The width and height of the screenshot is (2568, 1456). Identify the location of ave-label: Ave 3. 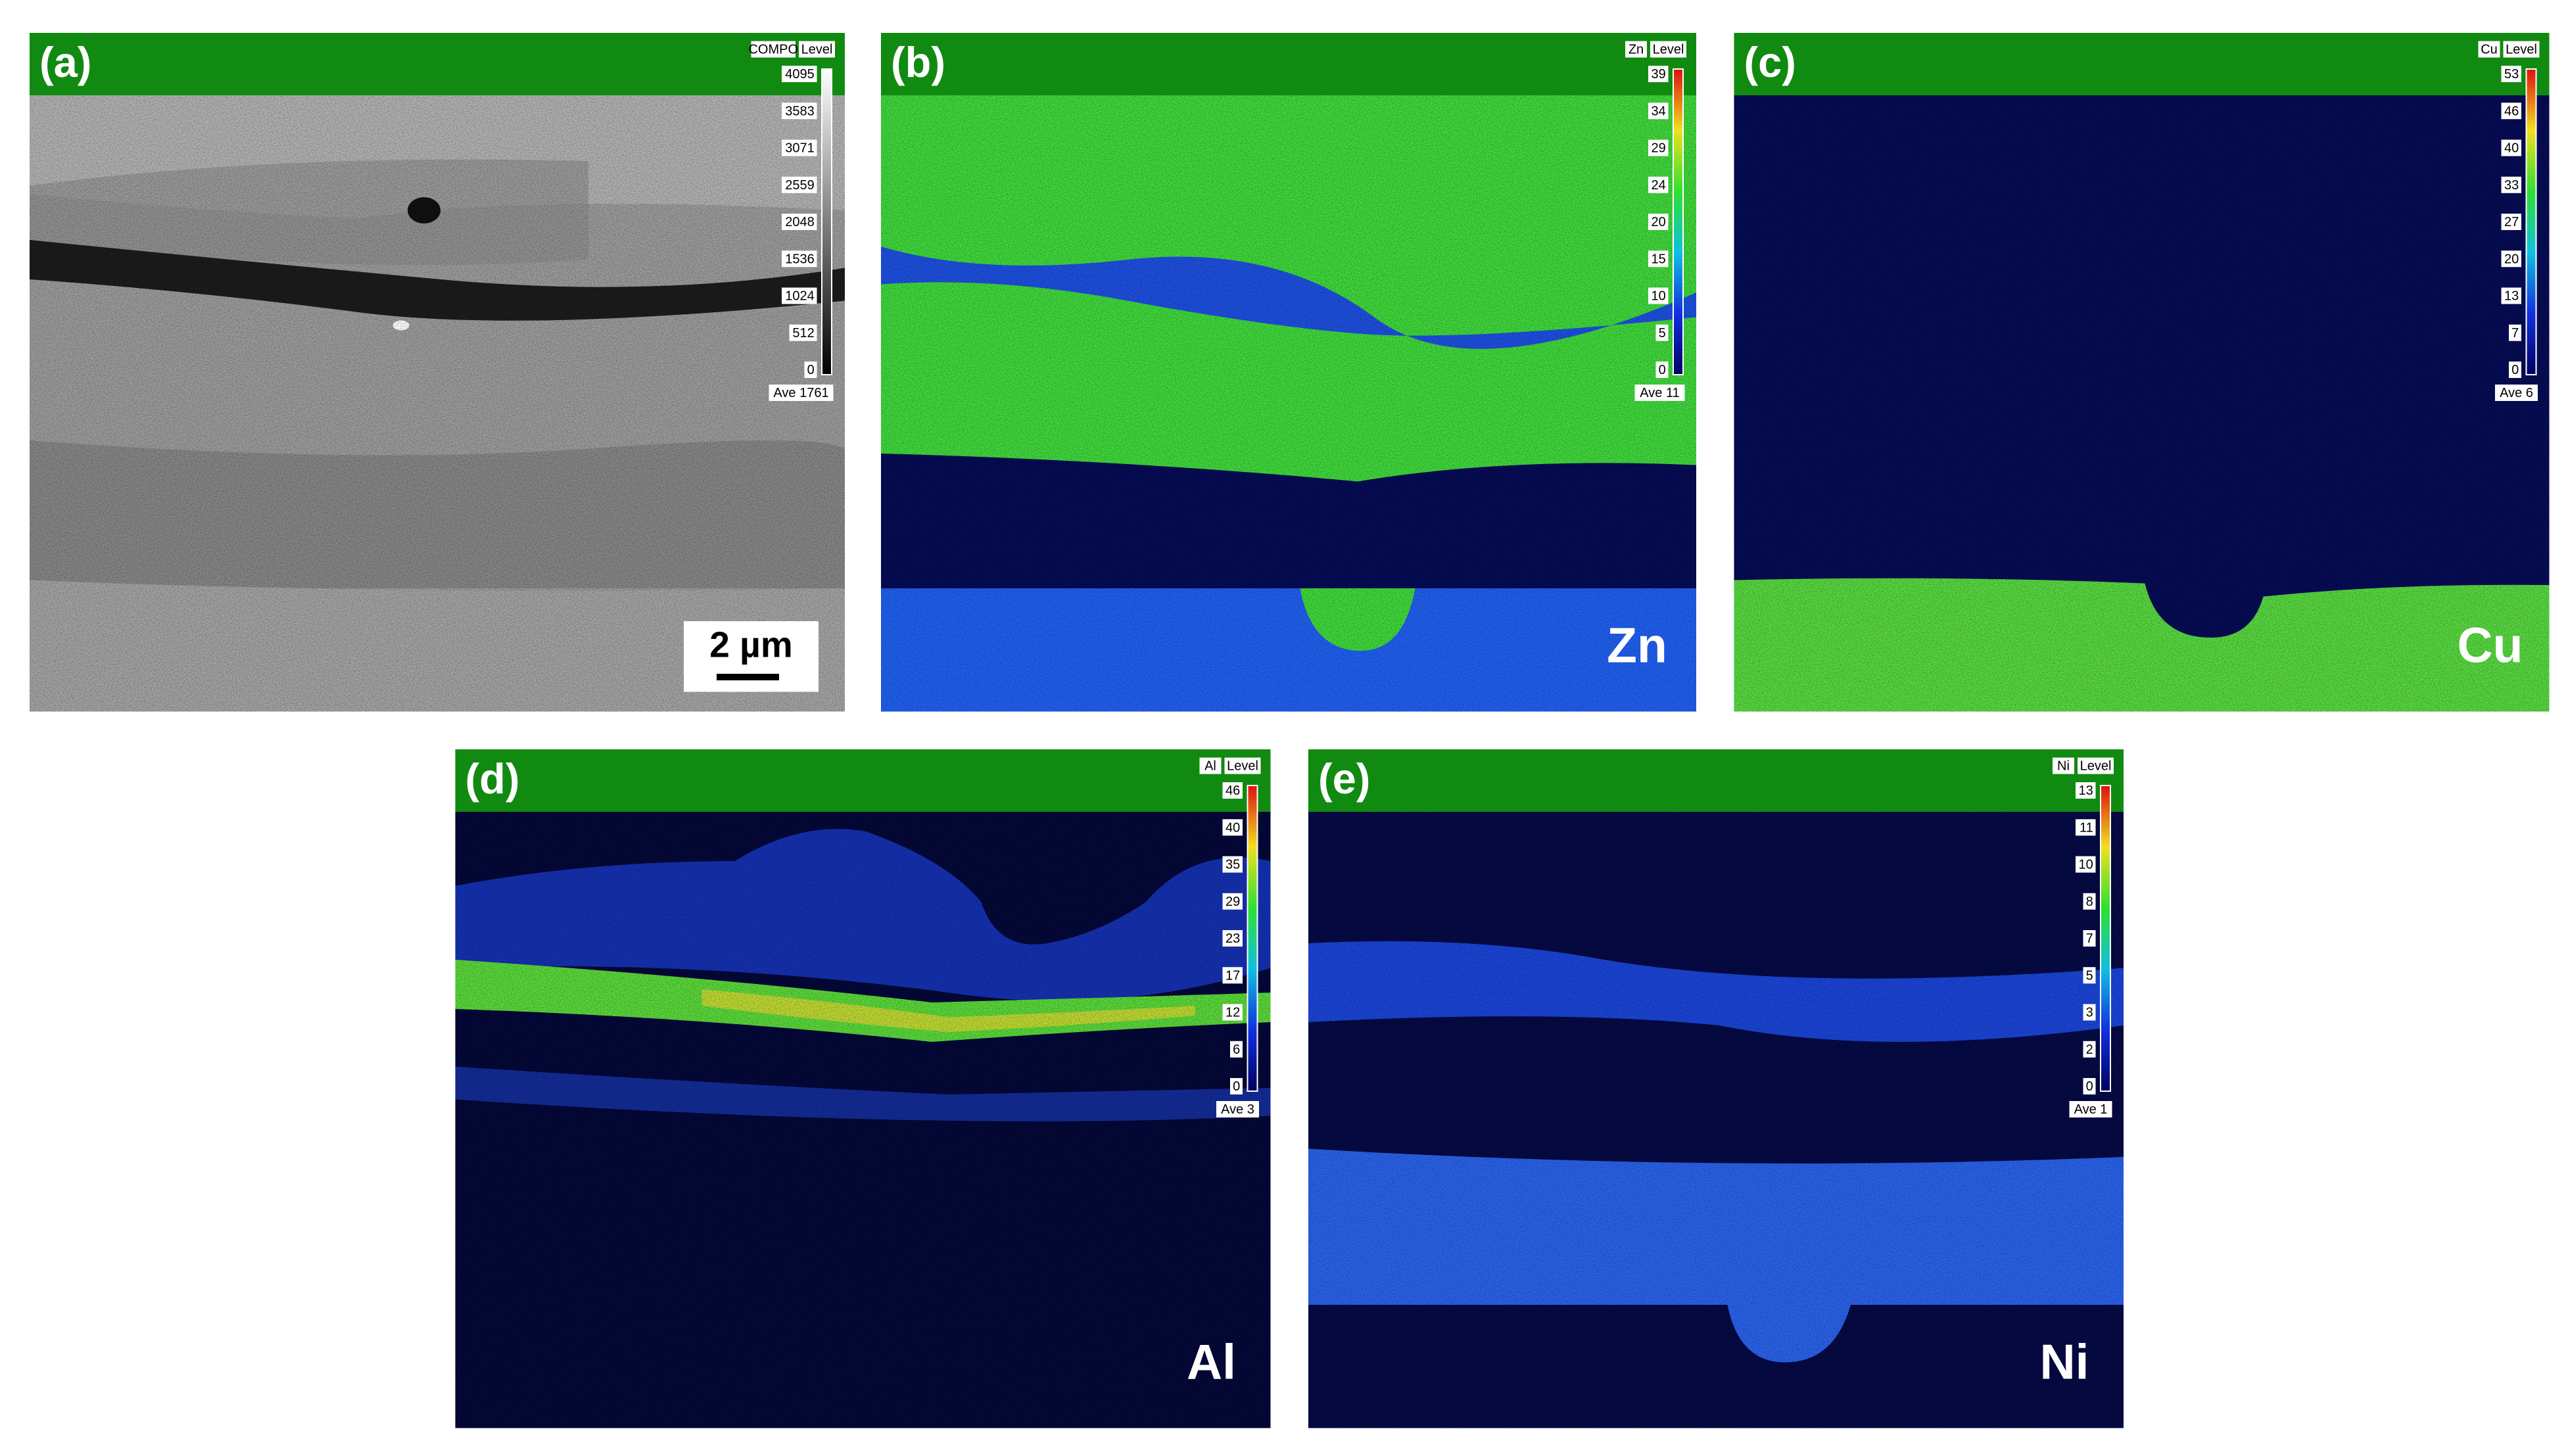
(1237, 1109).